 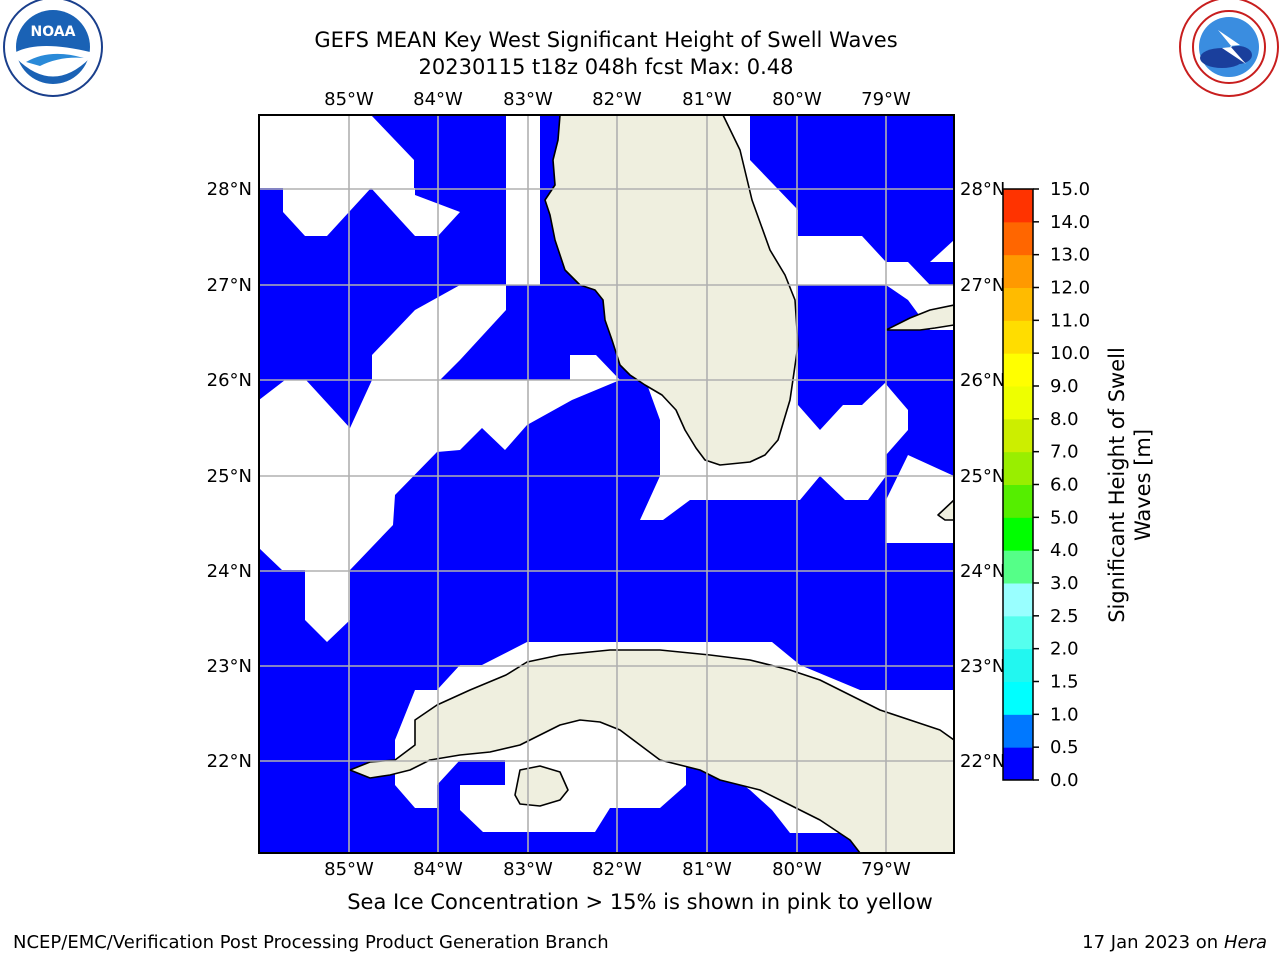 I want to click on lon-label-bottom: 79°W, so click(x=886, y=869).